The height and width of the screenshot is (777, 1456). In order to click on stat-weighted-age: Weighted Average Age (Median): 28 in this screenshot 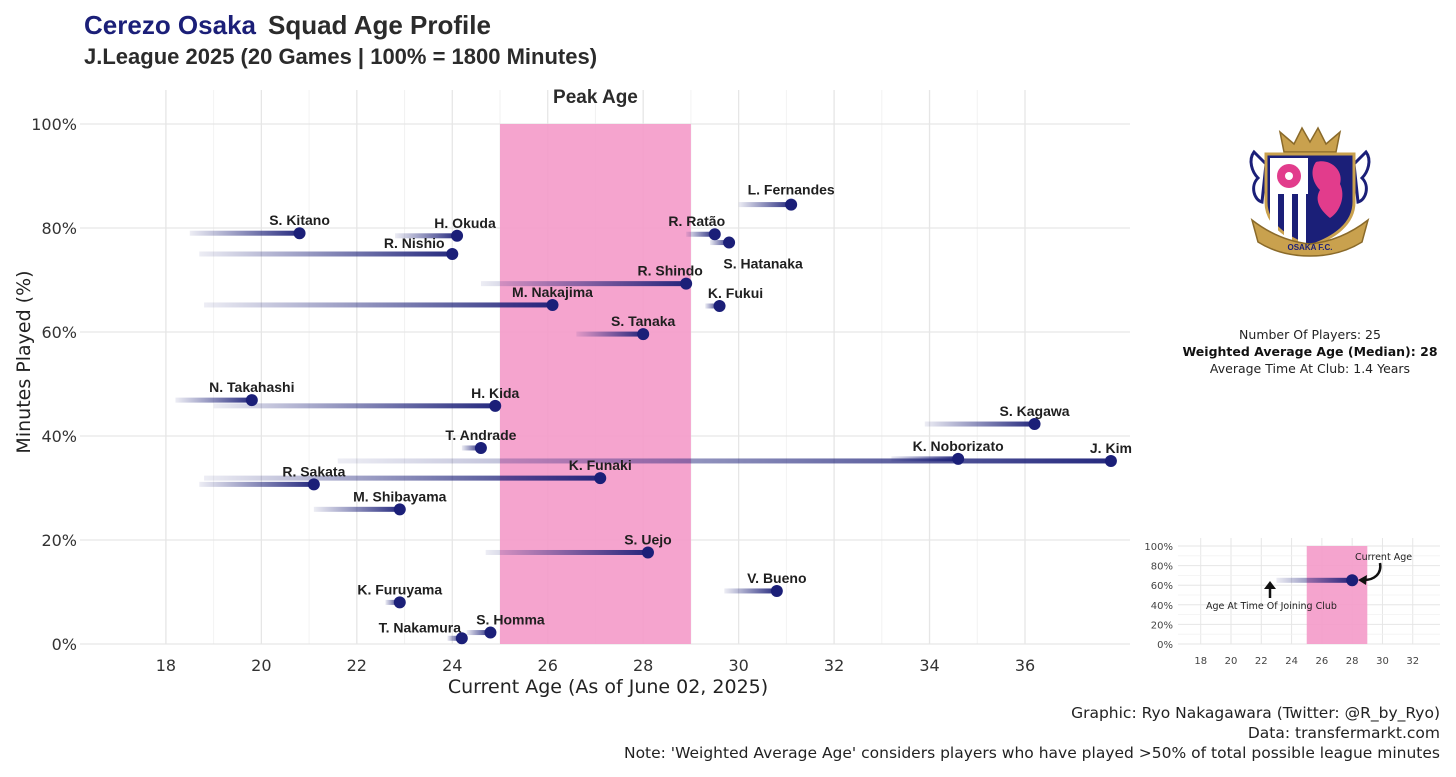, I will do `click(1309, 351)`.